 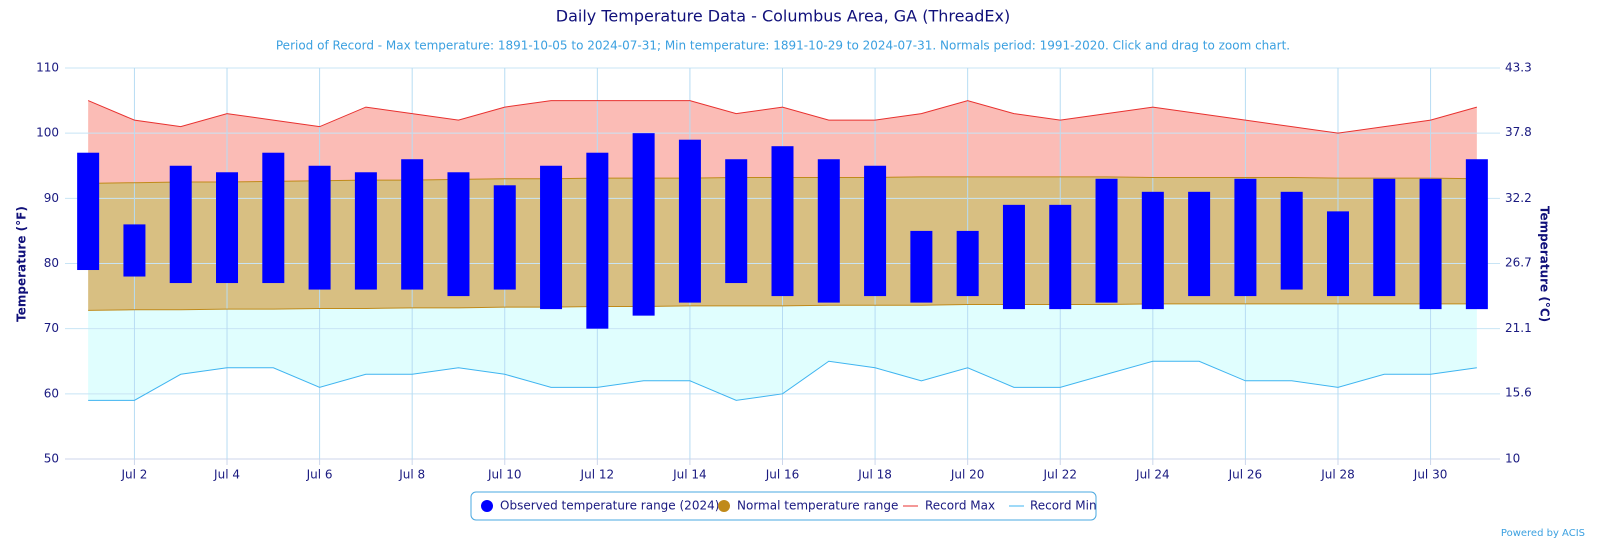 I want to click on y-tick-label: 80, so click(x=51, y=263).